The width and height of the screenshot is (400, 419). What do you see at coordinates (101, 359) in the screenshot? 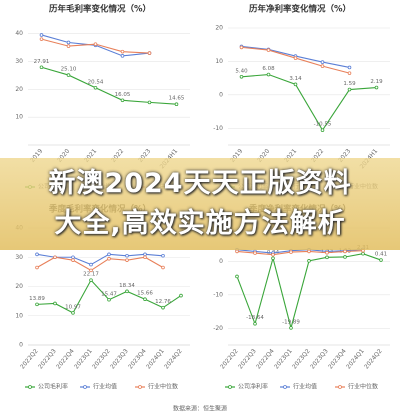
I see `x-tick-label: 2023Q2` at bounding box center [101, 359].